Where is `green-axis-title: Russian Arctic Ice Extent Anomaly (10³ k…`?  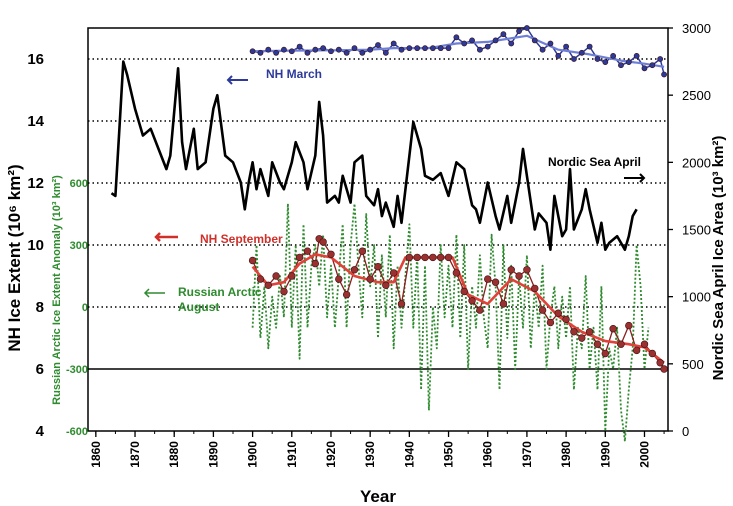
green-axis-title: Russian Arctic Ice Extent Anomaly (10³ k… is located at coordinates (57, 290).